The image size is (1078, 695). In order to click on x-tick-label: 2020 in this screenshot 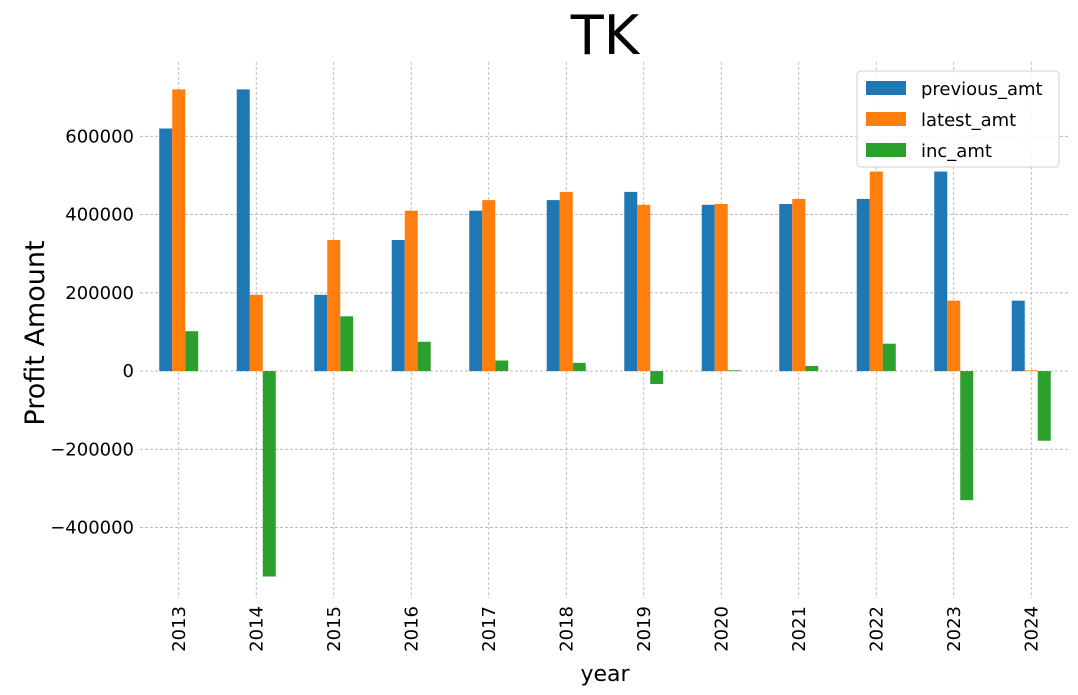, I will do `click(721, 629)`.